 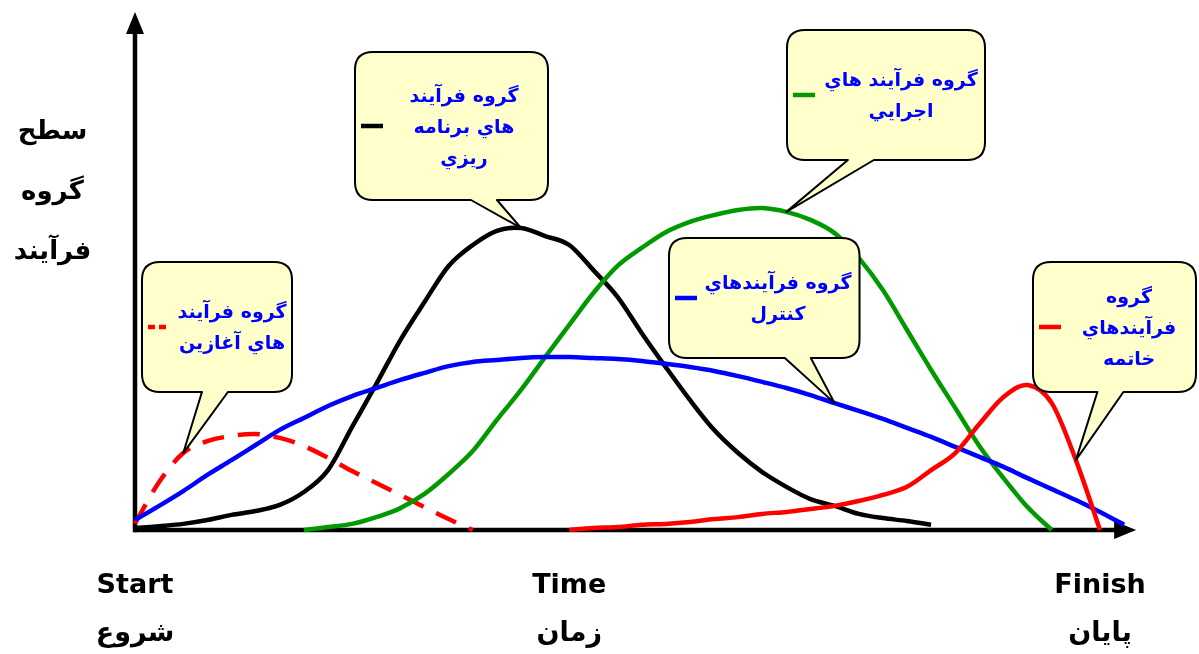 I want to click on ylabel: سطح گروه فرآیند, so click(x=52, y=191).